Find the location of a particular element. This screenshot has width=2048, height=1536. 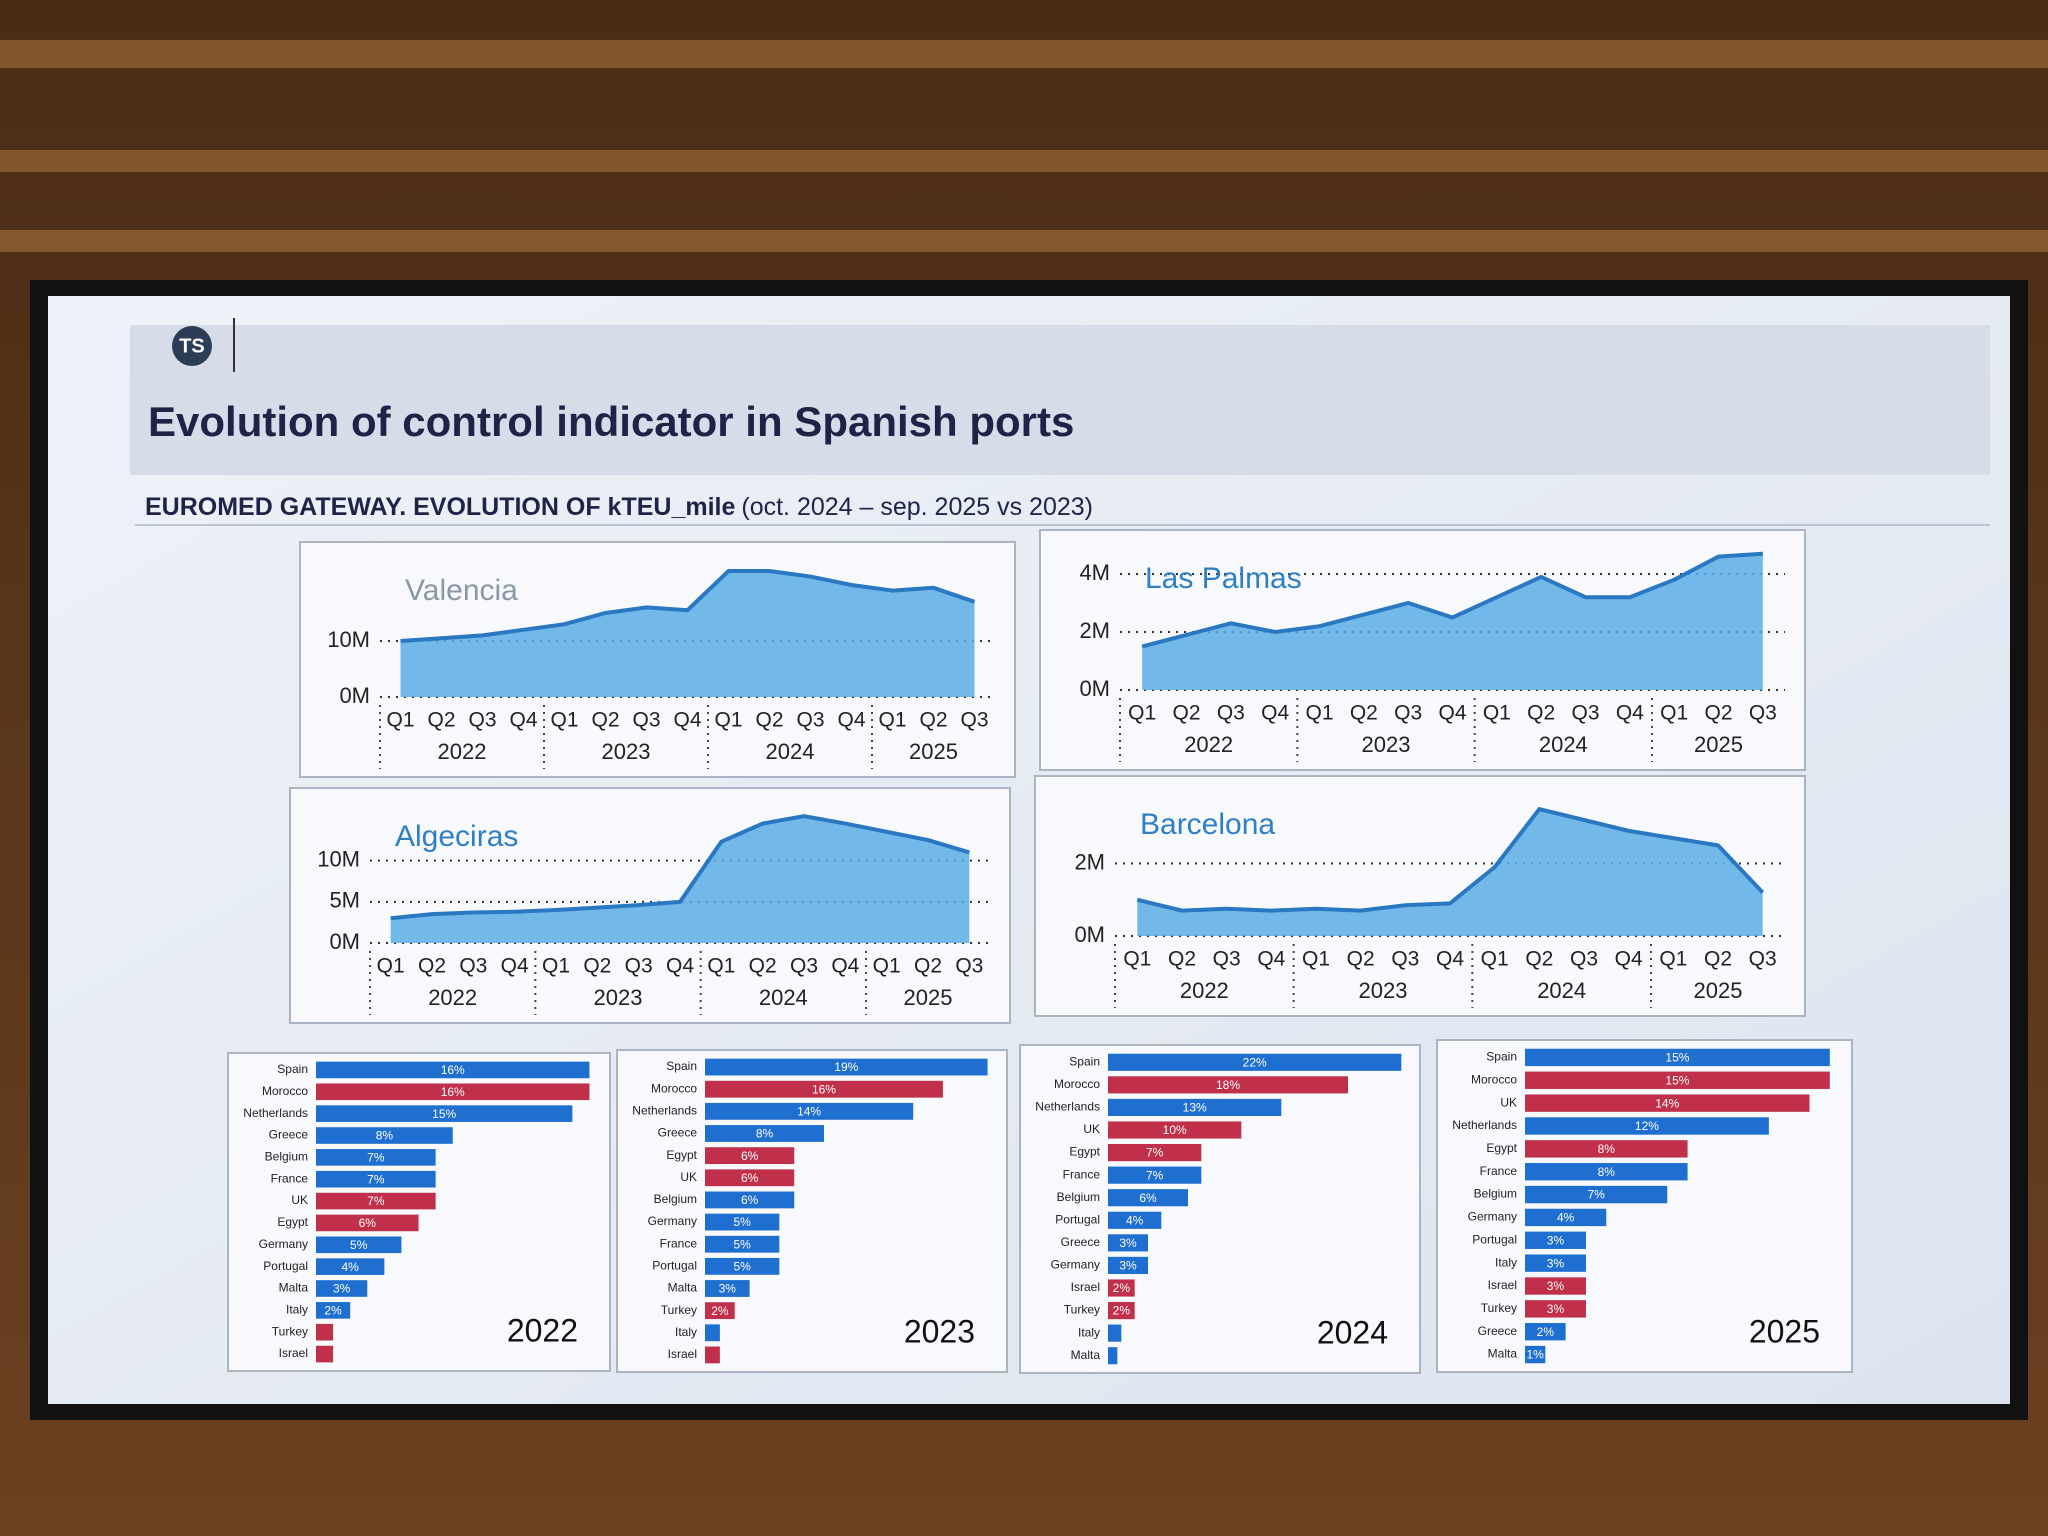

logo-text: TS is located at coordinates (192, 346).